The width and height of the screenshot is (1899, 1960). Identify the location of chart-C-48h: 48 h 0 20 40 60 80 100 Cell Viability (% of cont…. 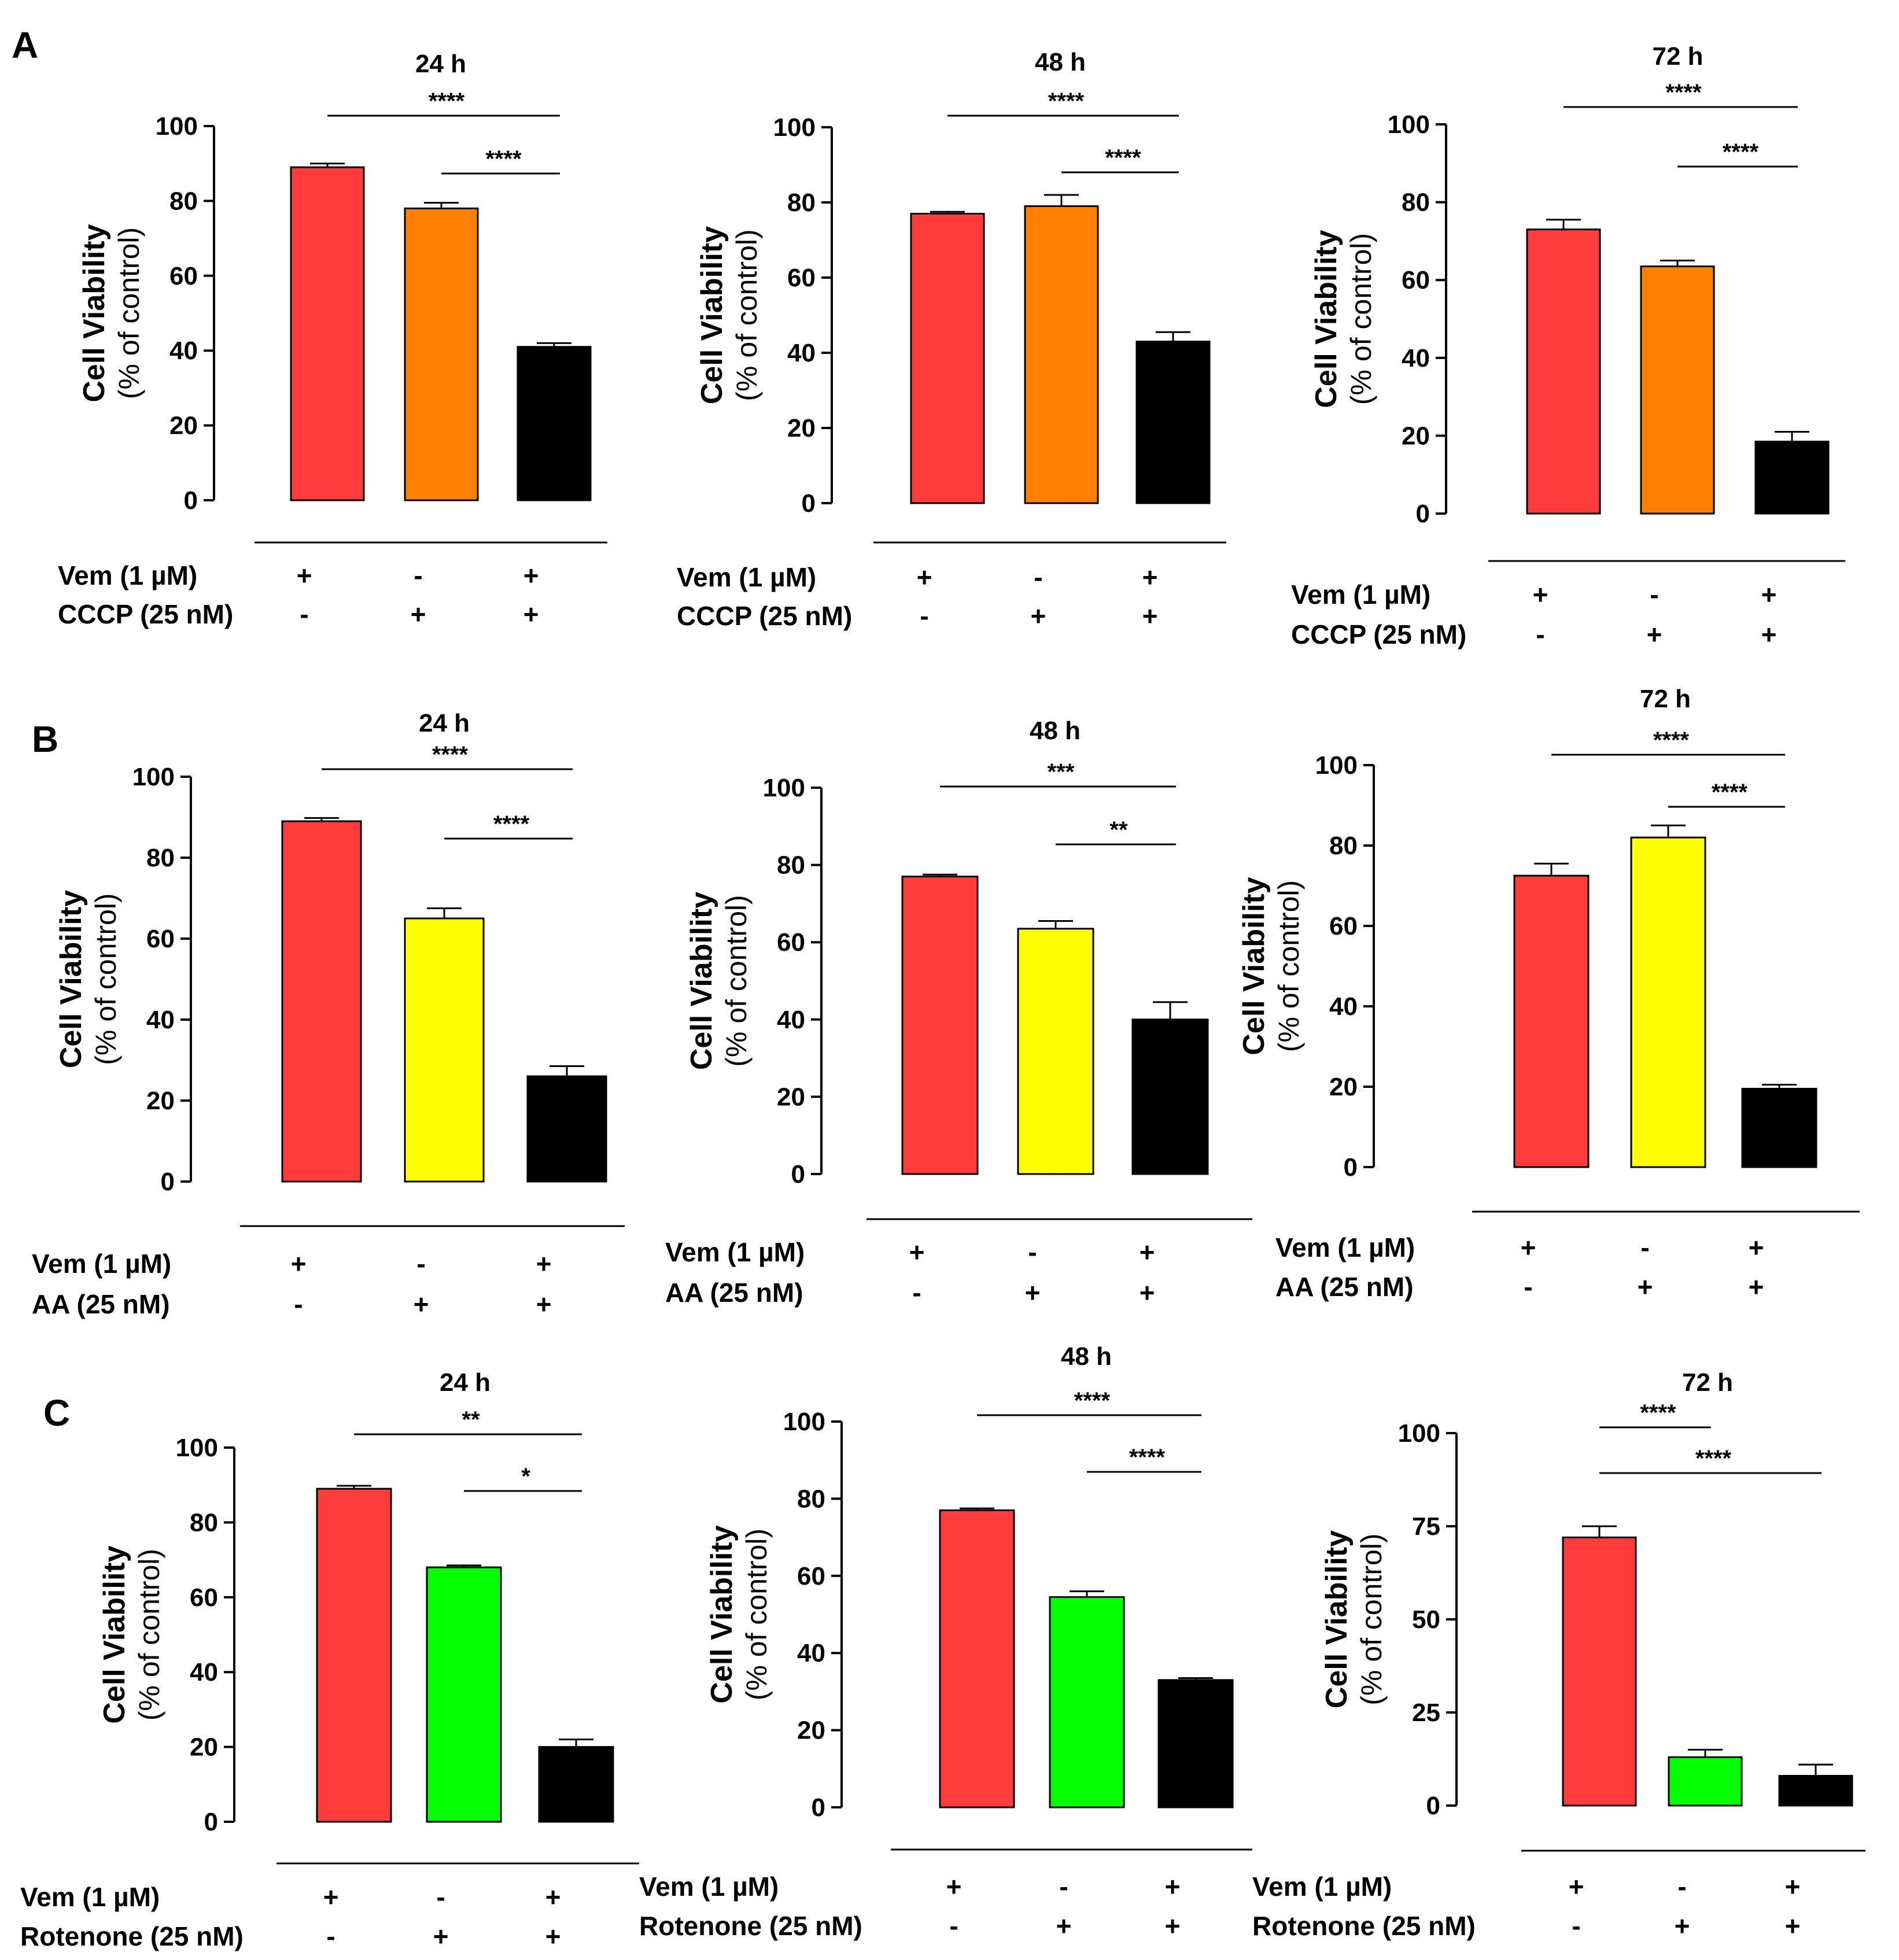
(945, 1641).